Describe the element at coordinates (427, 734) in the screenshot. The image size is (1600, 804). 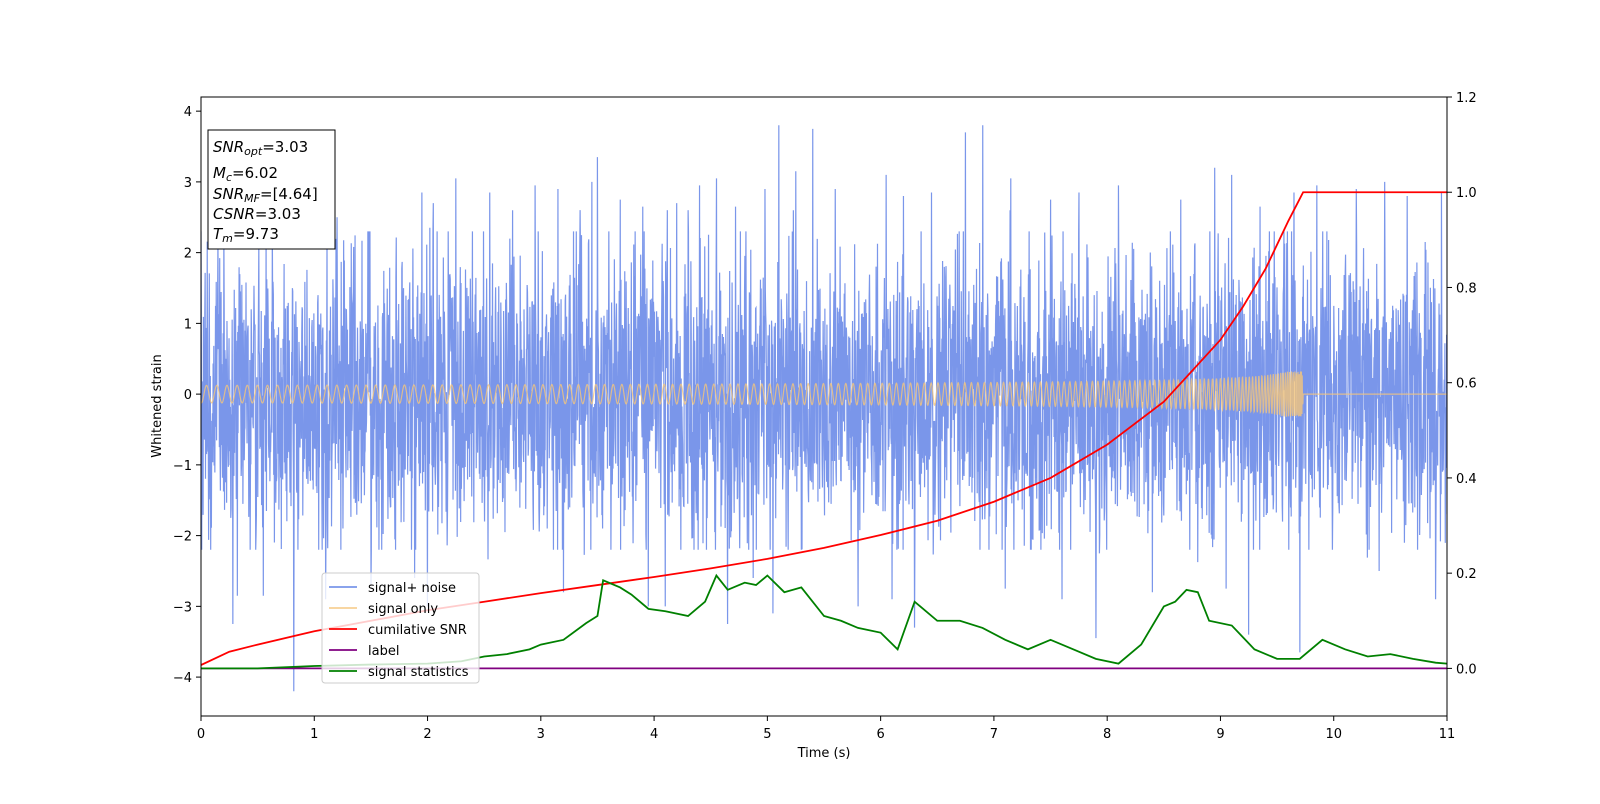
I see `x-tick-label: 2` at that location.